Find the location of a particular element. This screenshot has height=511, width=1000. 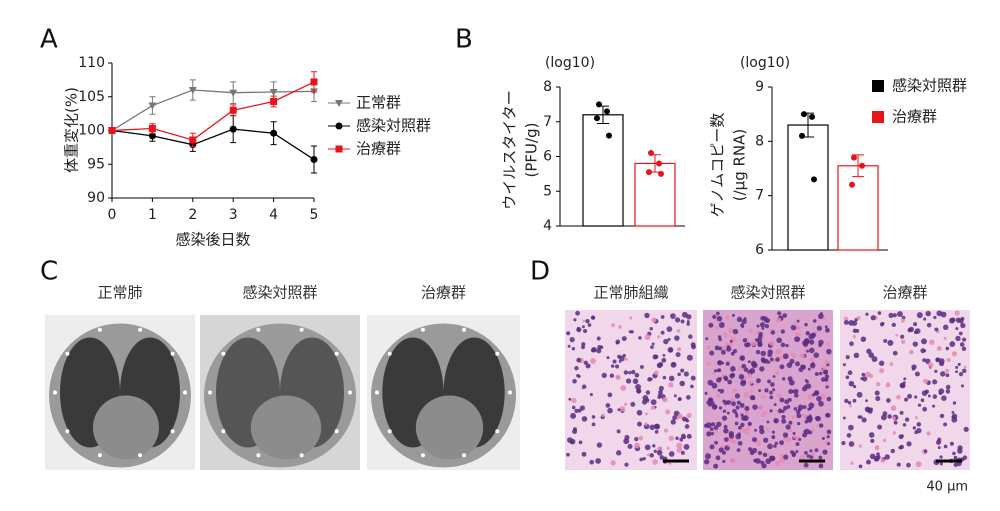

x-axis-label: 感染後日数 is located at coordinates (212, 240).